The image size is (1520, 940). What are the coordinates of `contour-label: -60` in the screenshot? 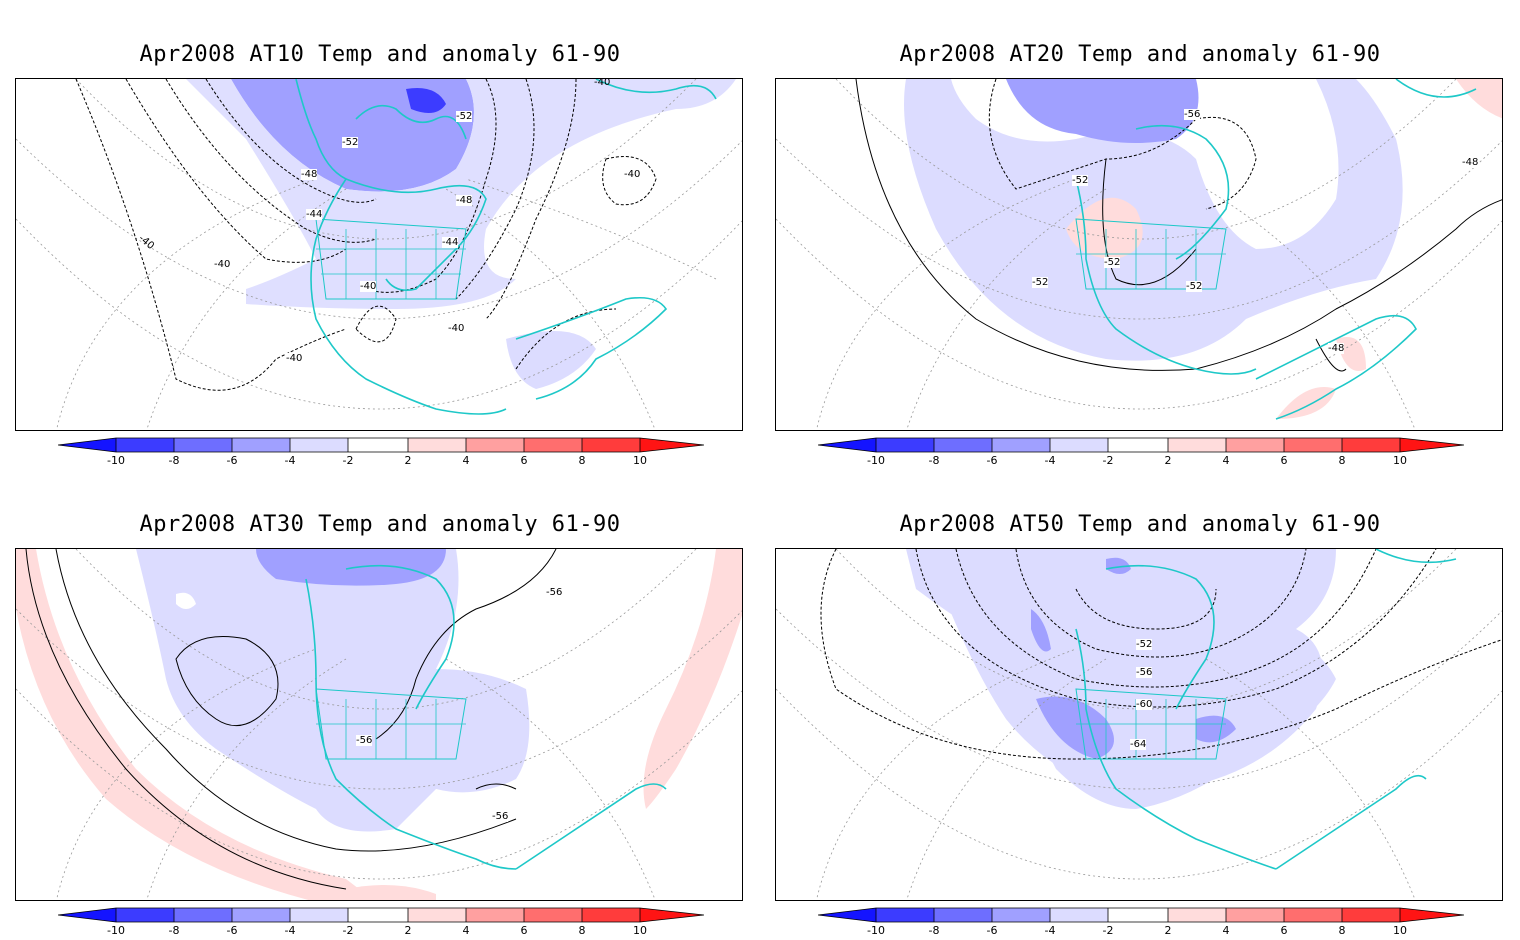 It's located at (1144, 704).